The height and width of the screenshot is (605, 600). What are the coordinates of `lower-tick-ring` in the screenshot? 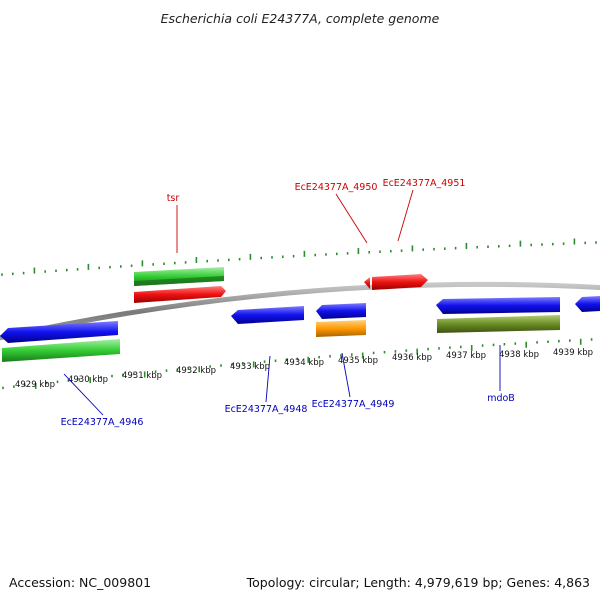 It's located at (297, 364).